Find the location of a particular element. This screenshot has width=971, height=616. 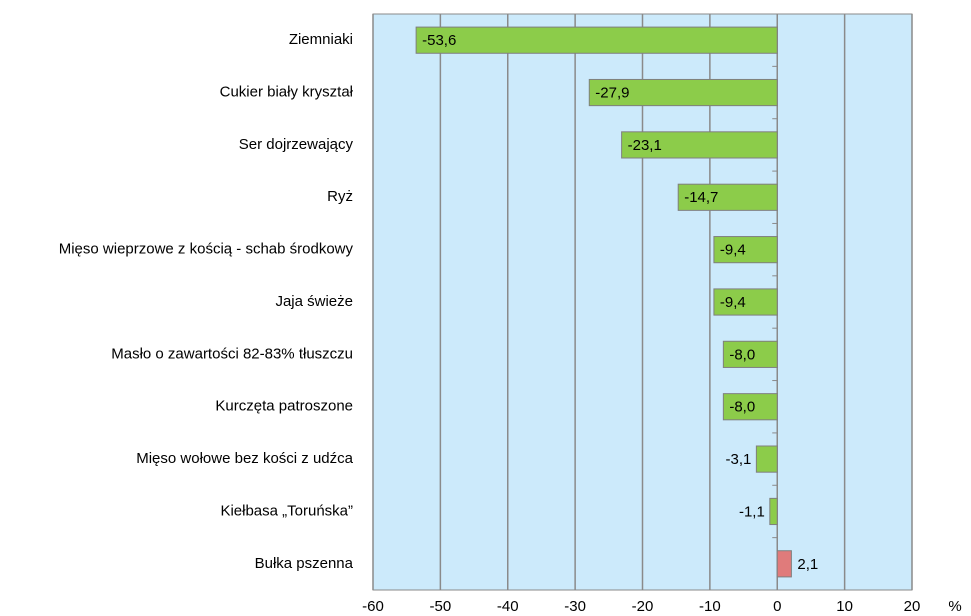

value-label: -14,7 is located at coordinates (701, 197).